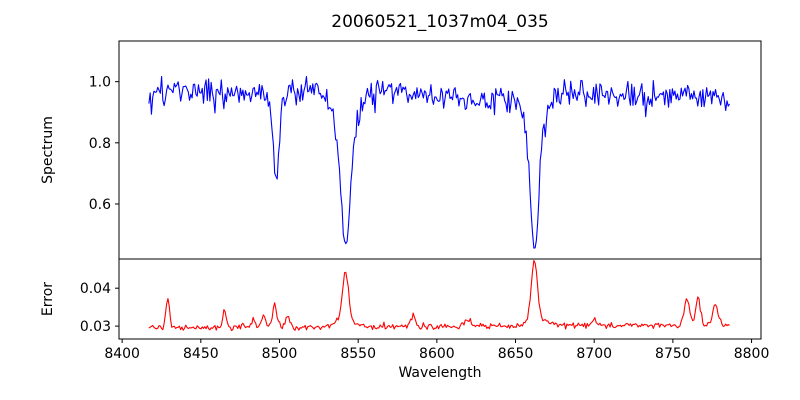 This screenshot has height=400, width=800. I want to click on spectrum-y-tick-label: 1.0, so click(100, 83).